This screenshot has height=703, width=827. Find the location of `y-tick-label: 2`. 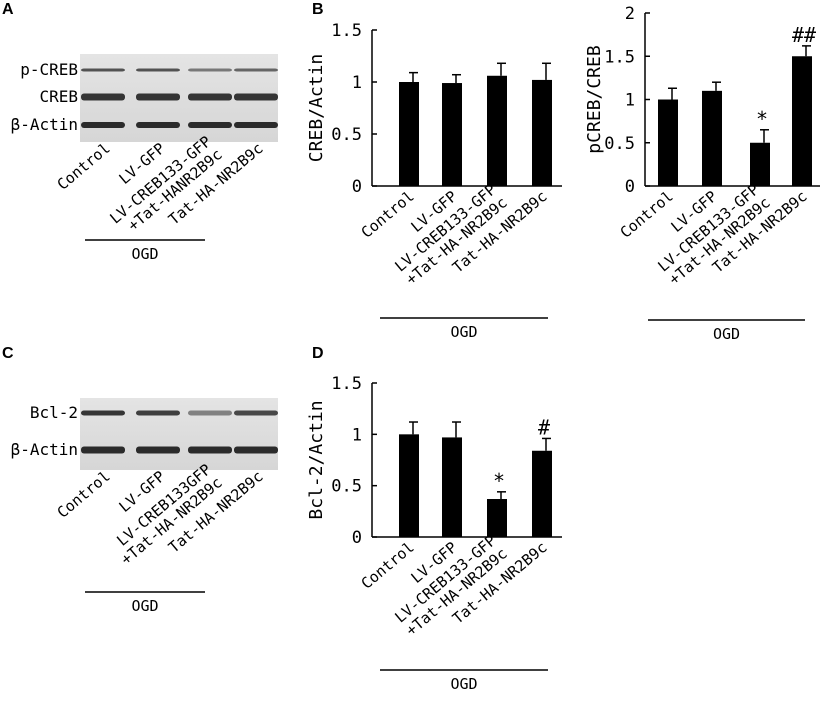

y-tick-label: 2 is located at coordinates (630, 14).